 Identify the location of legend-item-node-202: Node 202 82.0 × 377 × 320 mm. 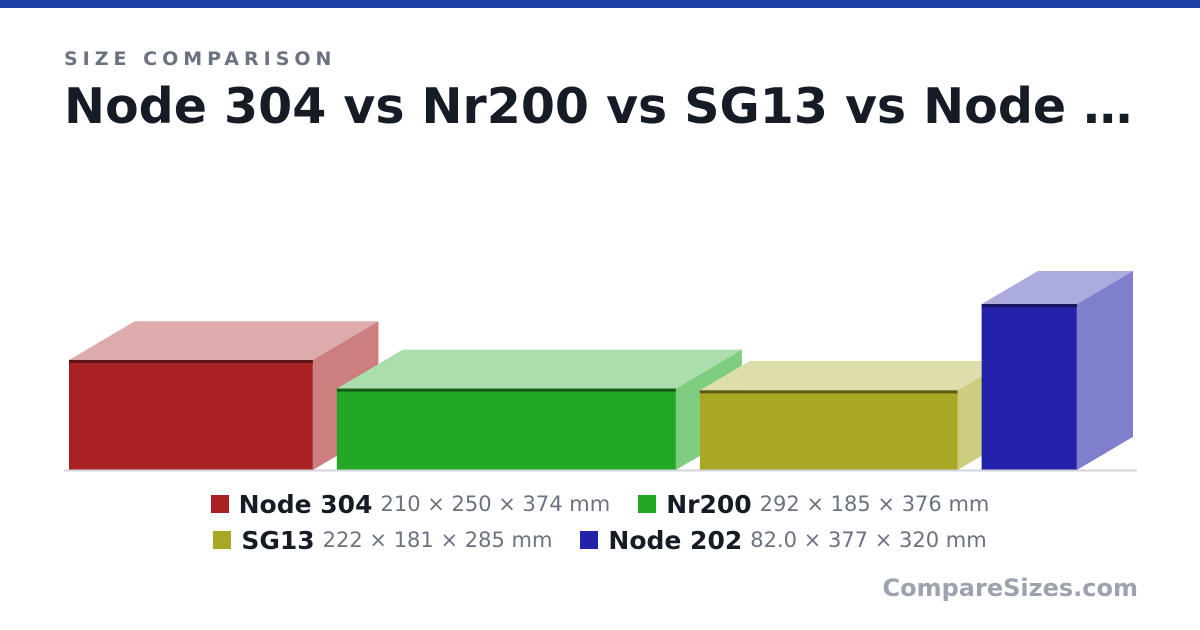
(783, 540).